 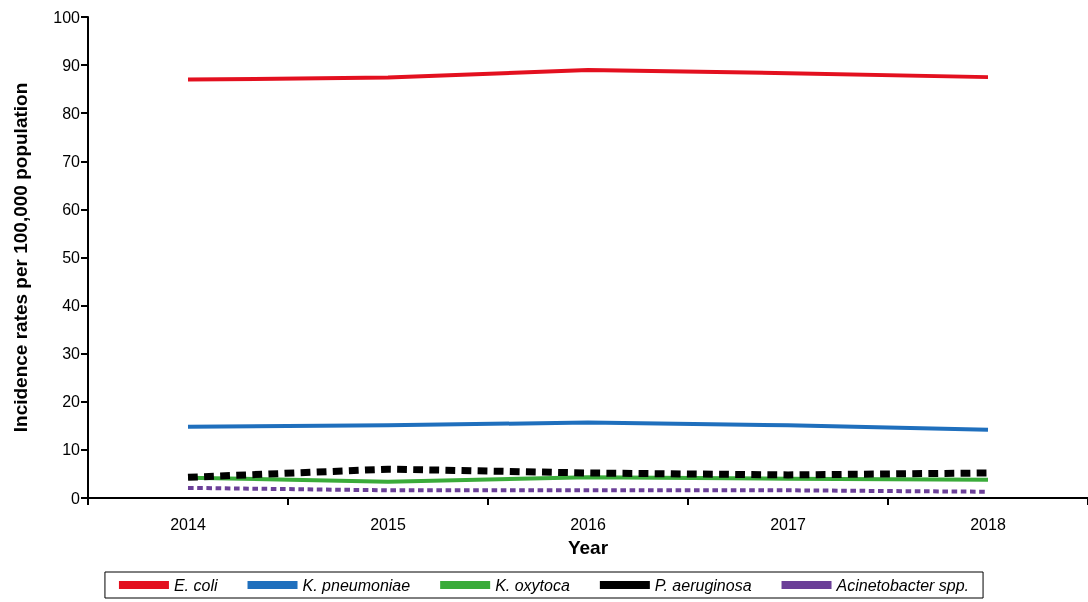 What do you see at coordinates (71, 65) in the screenshot?
I see `y-tick-label: 90` at bounding box center [71, 65].